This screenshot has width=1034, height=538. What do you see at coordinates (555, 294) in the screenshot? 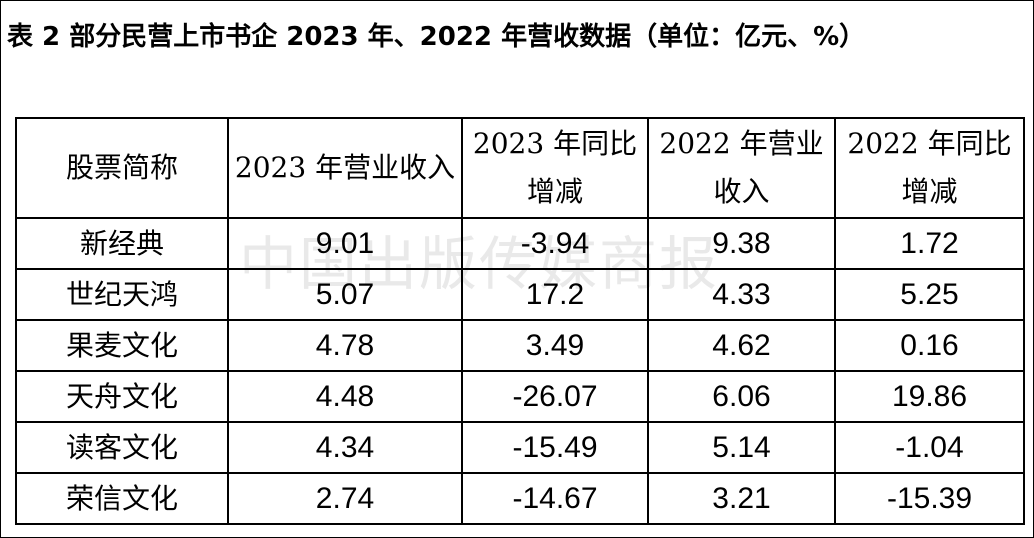
I see `yoy-2023-cell: 17.2` at bounding box center [555, 294].